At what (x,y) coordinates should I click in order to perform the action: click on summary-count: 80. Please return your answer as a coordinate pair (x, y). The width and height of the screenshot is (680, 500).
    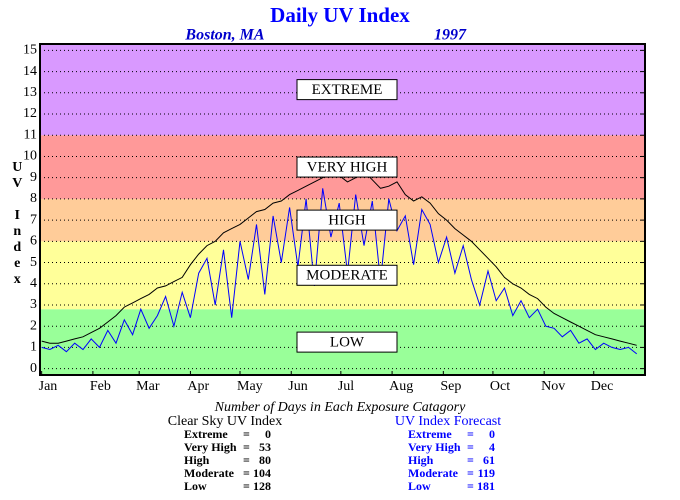
    Looking at the image, I should click on (265, 460).